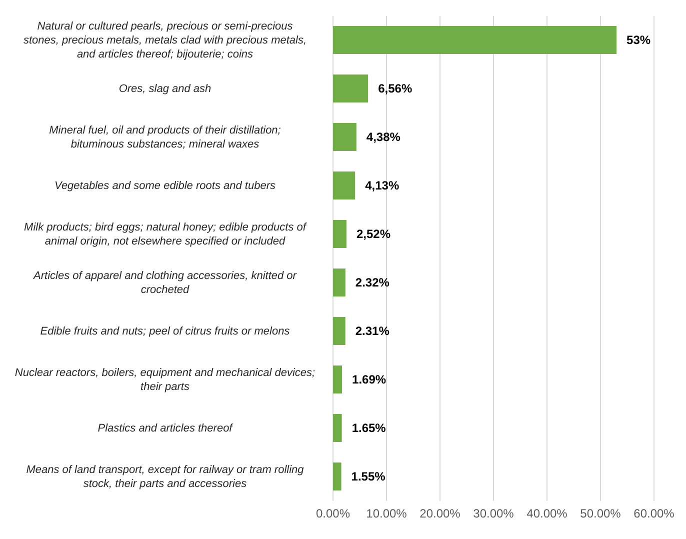  I want to click on y-tick-label: Means of land transport, except for railway or tram rolling stock, their parts and accessories, so click(165, 477).